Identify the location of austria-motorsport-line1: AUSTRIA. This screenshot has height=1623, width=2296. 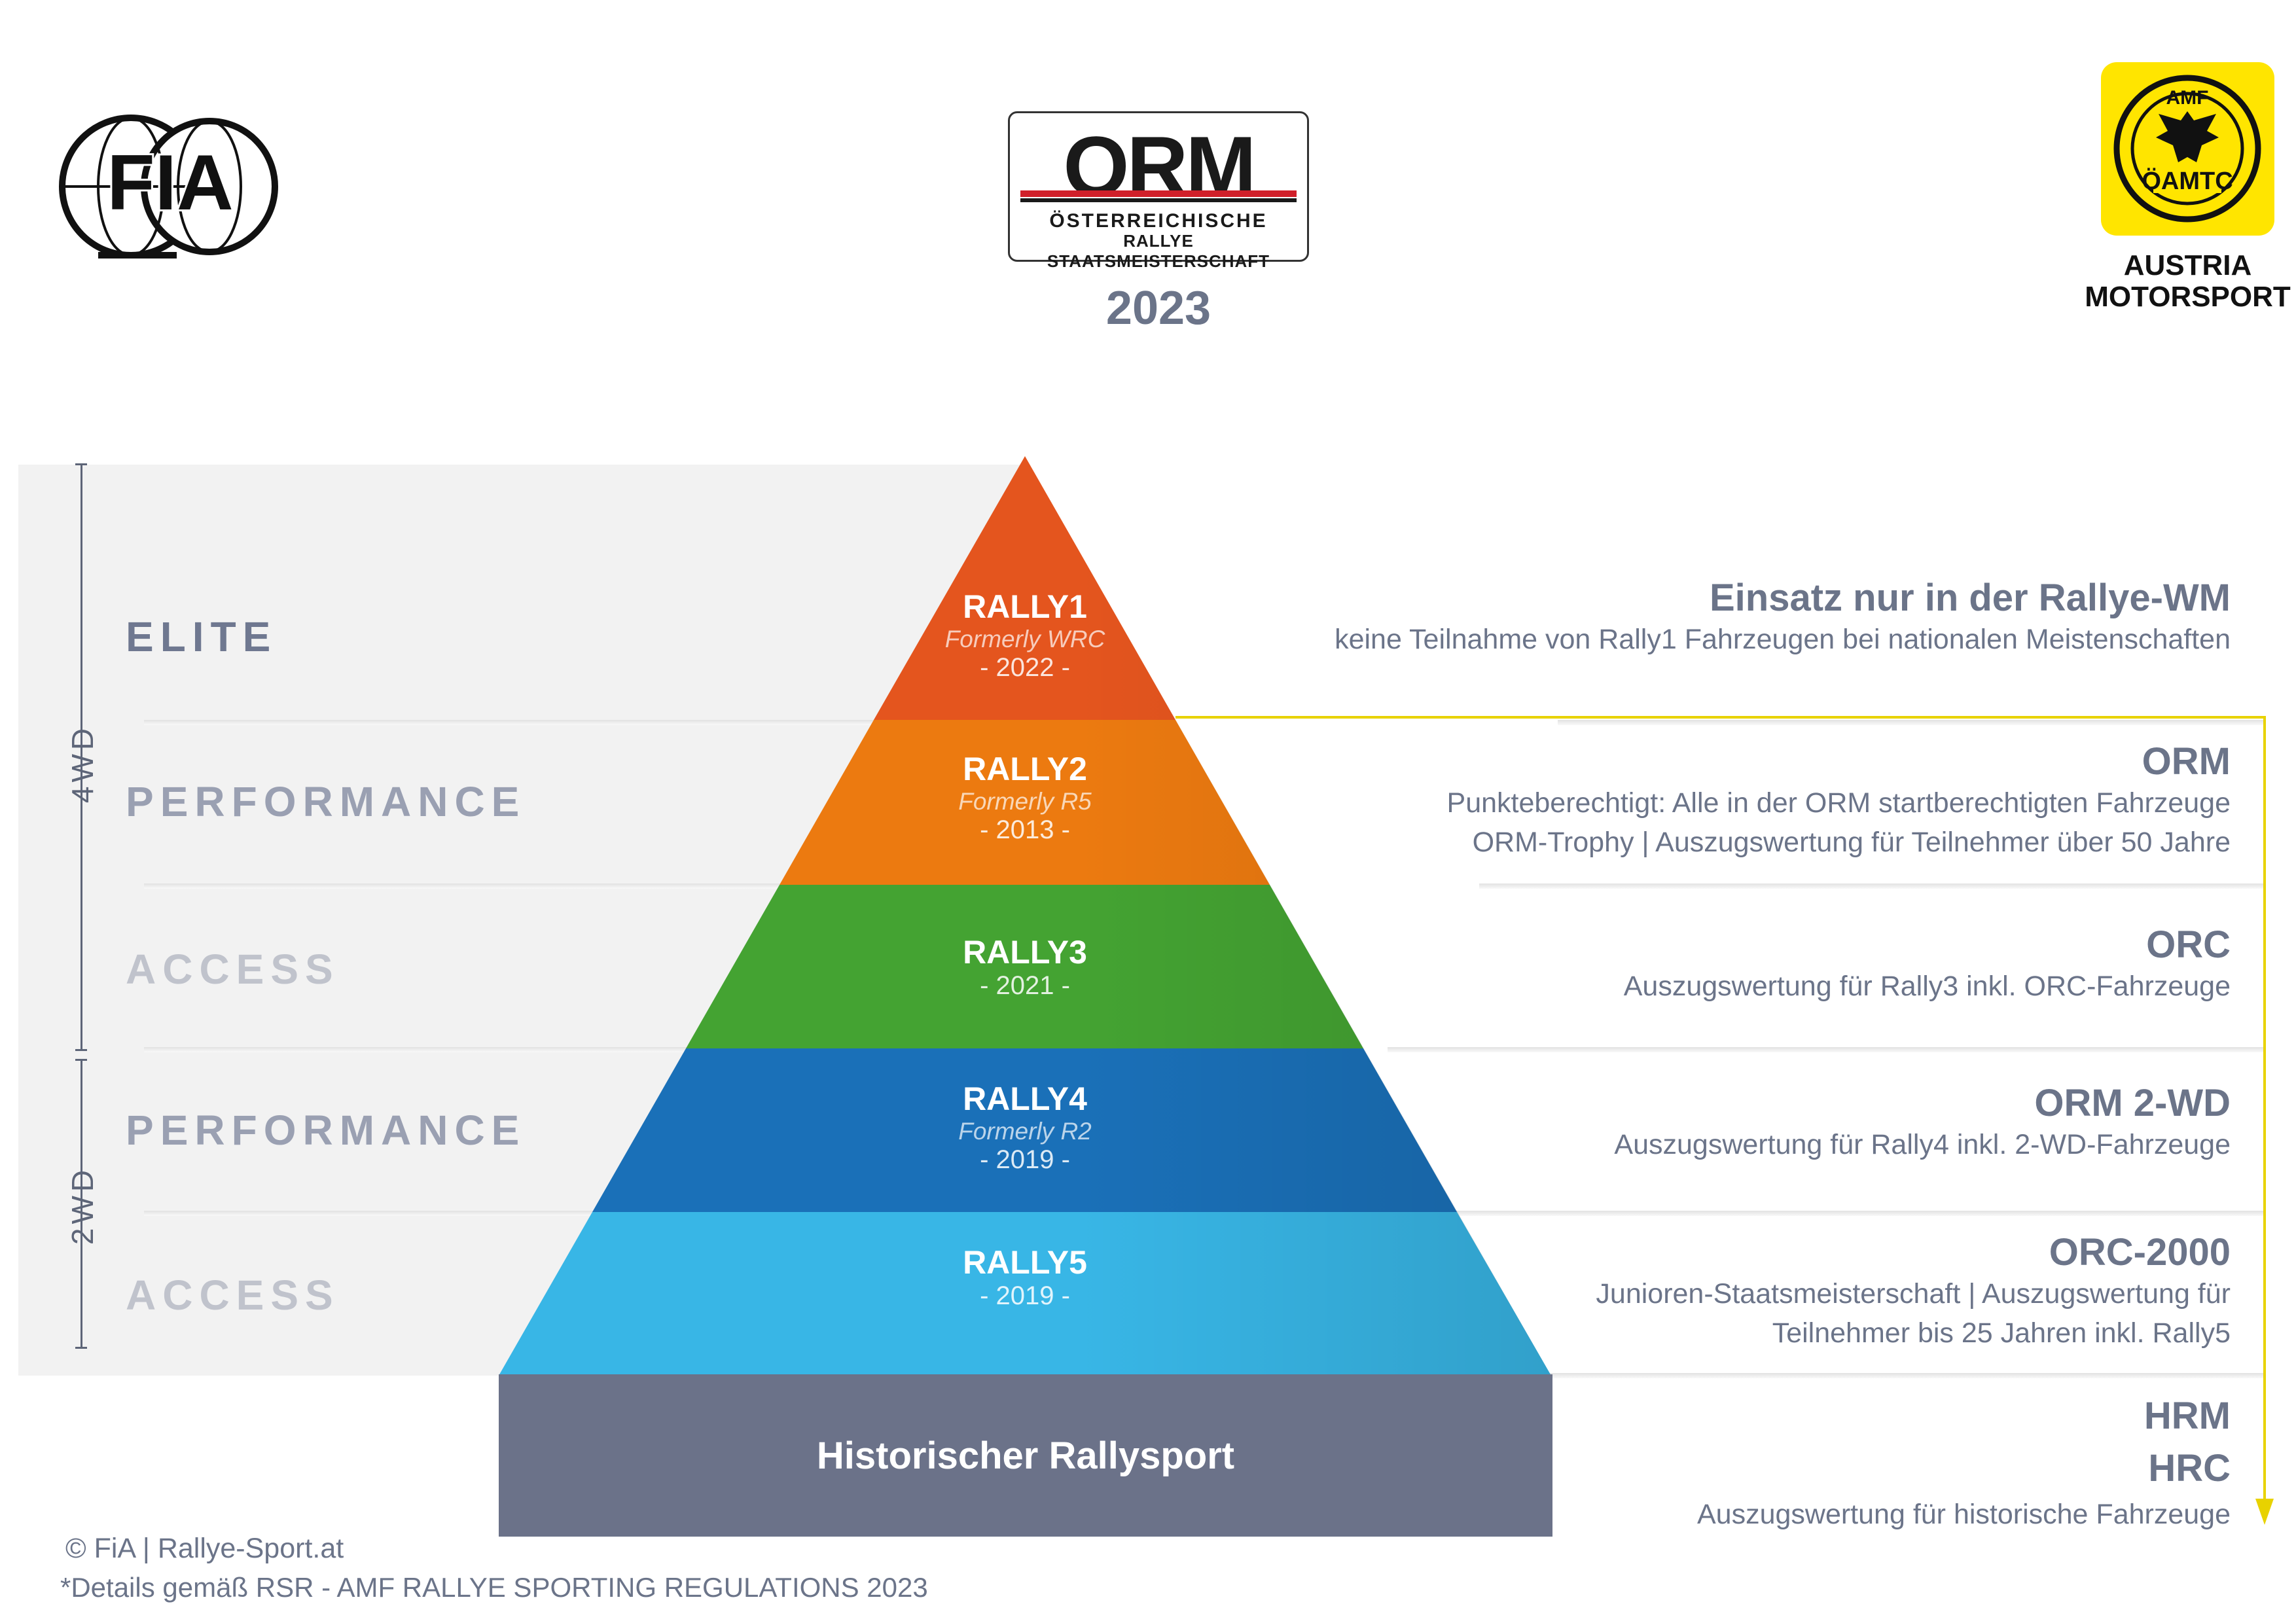
(2187, 265).